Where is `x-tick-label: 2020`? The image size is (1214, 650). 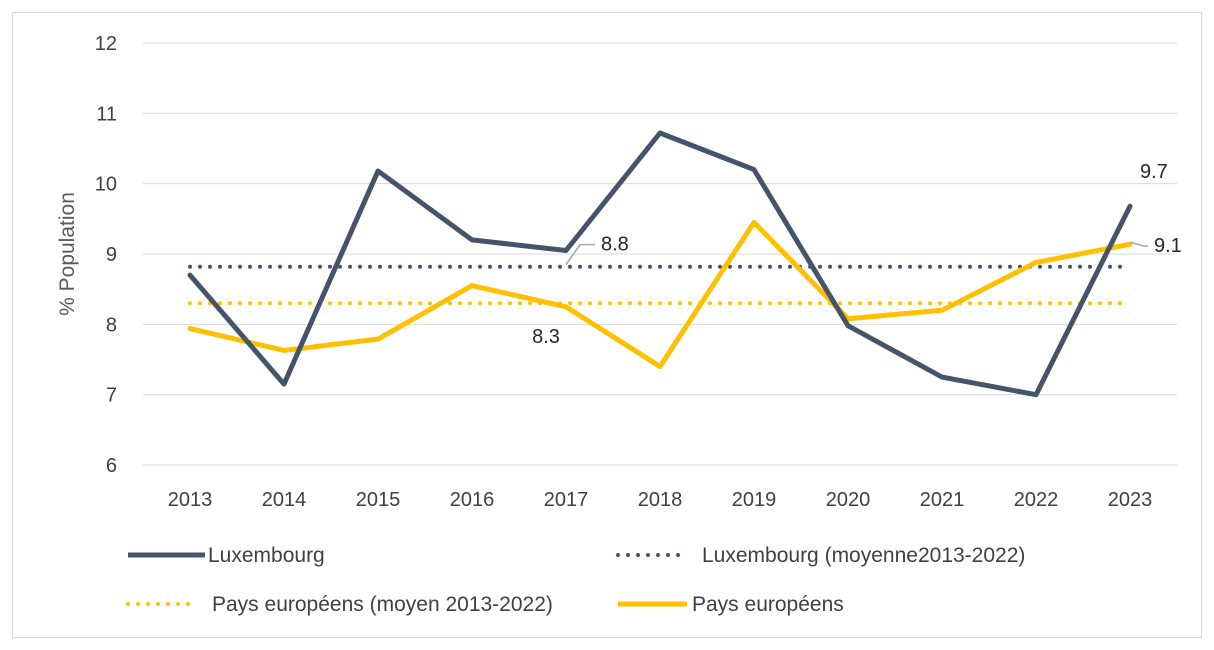
x-tick-label: 2020 is located at coordinates (848, 500).